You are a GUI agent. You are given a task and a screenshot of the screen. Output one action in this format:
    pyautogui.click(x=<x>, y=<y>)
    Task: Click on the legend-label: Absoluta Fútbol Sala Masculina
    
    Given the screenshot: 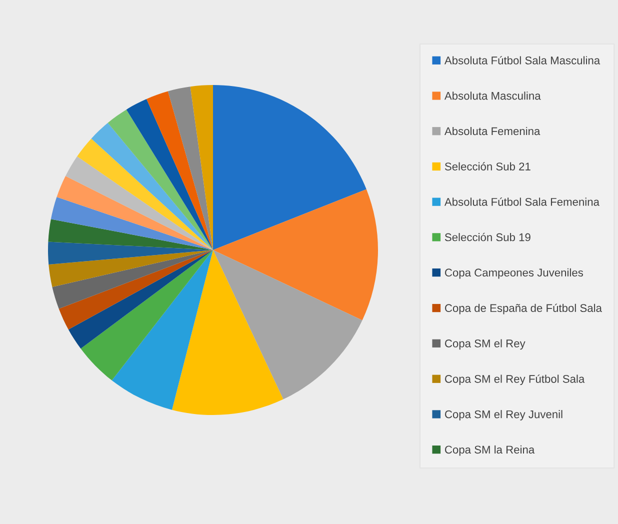 What is the action you would take?
    pyautogui.click(x=522, y=60)
    